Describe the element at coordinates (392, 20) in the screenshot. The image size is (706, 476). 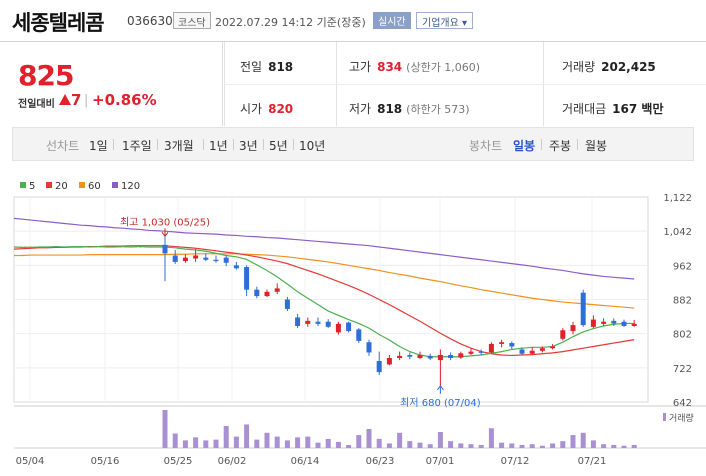
I see `realtime-button: 실시간` at that location.